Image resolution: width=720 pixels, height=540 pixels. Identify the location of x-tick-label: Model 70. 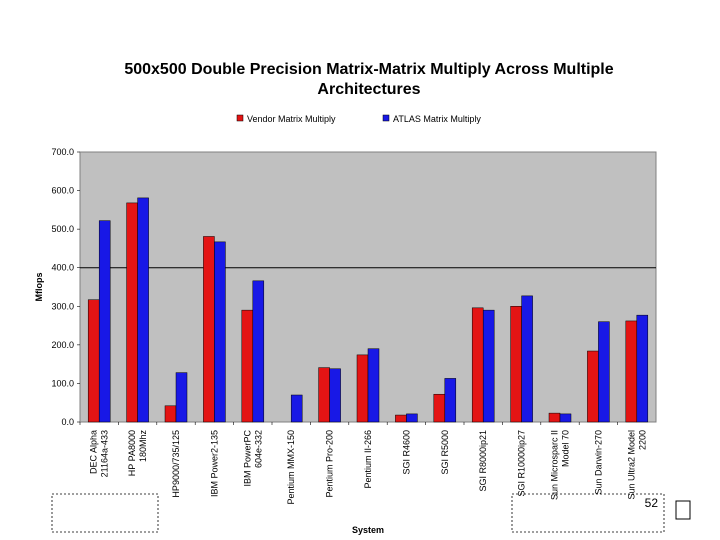
(566, 448).